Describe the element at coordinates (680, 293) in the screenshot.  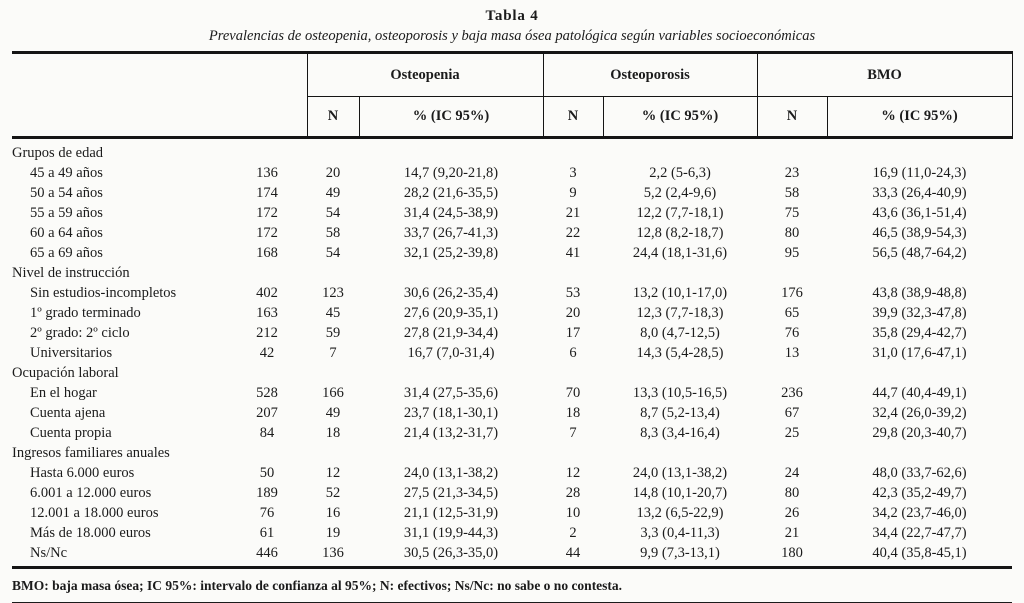
I see `osteoporosis-pct: 13,2 (10,1-17,0)` at that location.